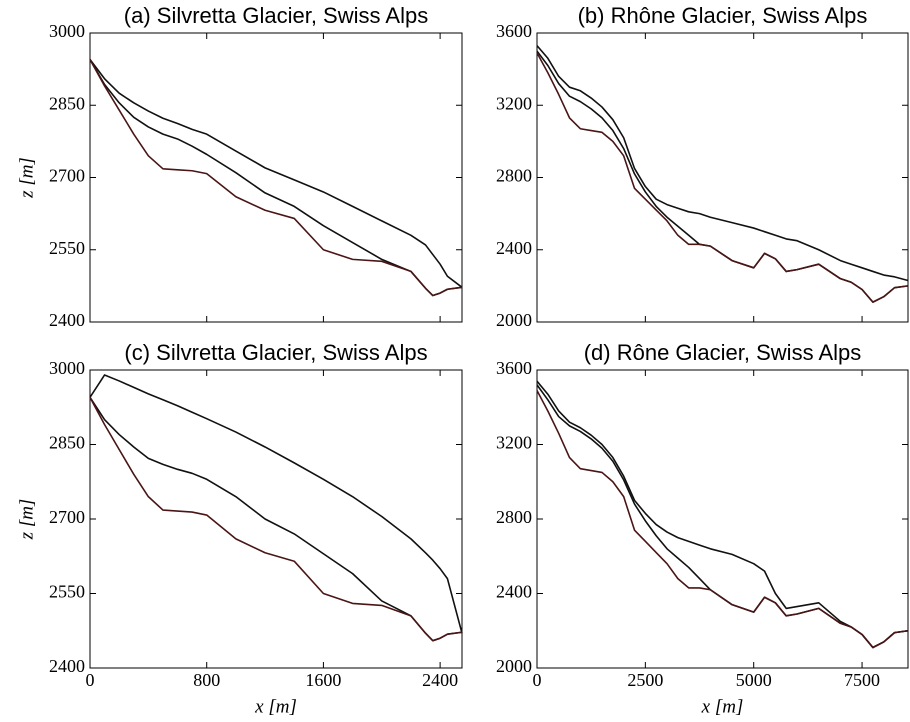 This screenshot has height=722, width=910. I want to click on chart-title: (b) Rhône Glacier, Swiss Alps, so click(723, 15).